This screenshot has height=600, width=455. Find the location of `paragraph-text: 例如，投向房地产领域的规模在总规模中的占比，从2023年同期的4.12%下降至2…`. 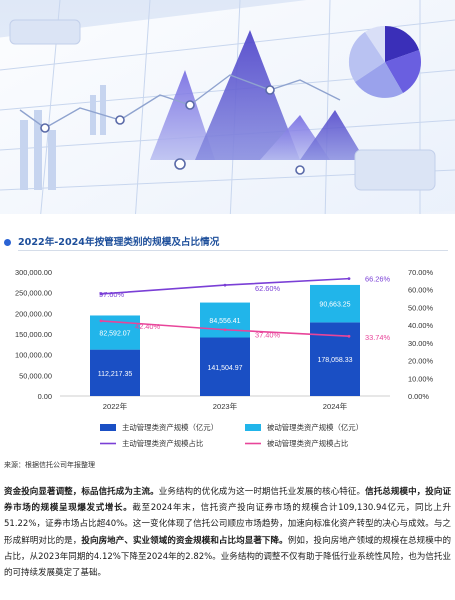

paragraph-text: 例如，投向房地产领域的规模在总规模中的占比，从2023年同期的4.12%下降至2… is located at coordinates (227, 557).